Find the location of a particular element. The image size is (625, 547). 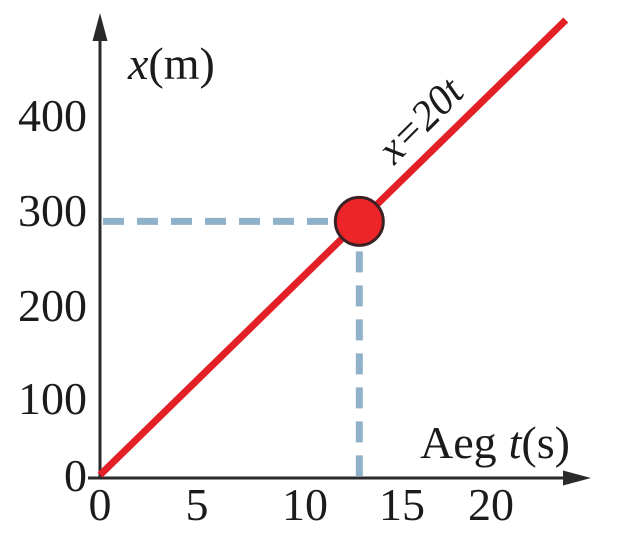

x-axis-arrow-icon is located at coordinates (577, 478).